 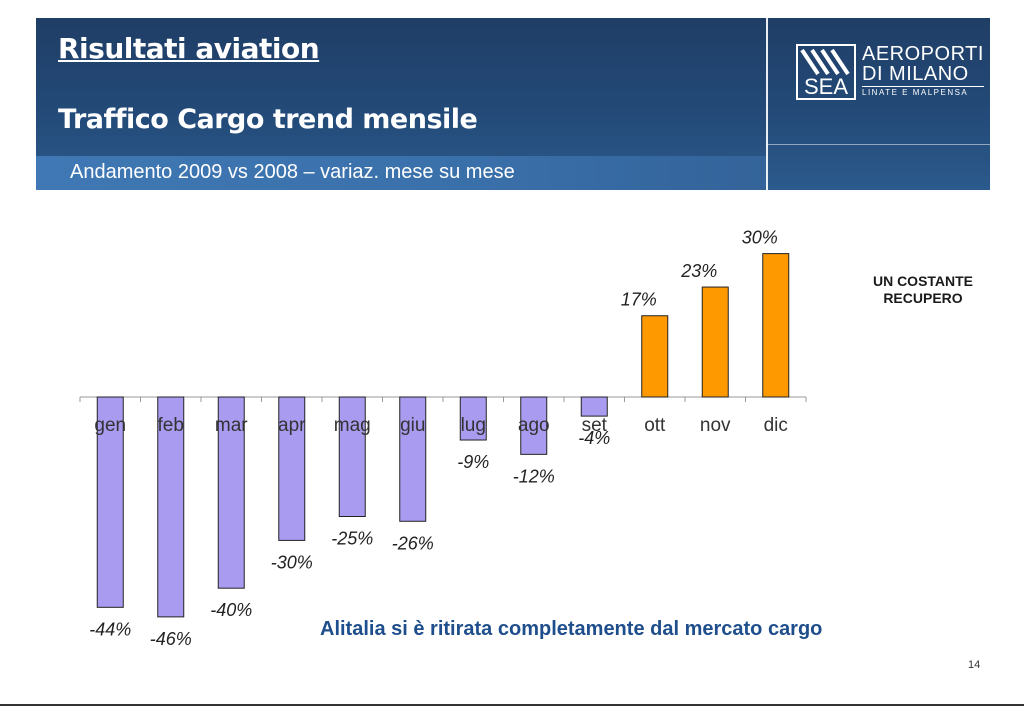 What do you see at coordinates (923, 289) in the screenshot?
I see `side-note: UN COSTANTE RECUPERO` at bounding box center [923, 289].